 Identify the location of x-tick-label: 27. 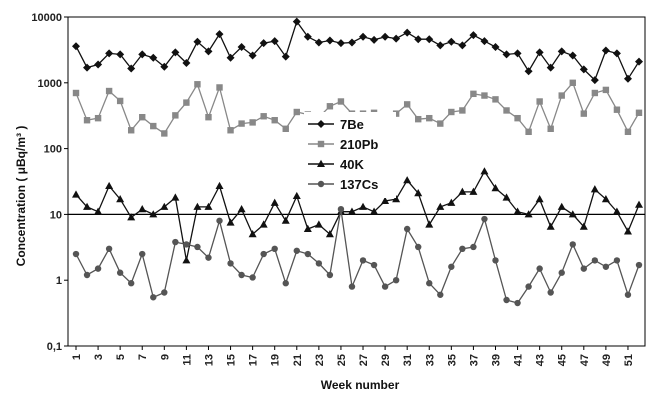
(364, 360).